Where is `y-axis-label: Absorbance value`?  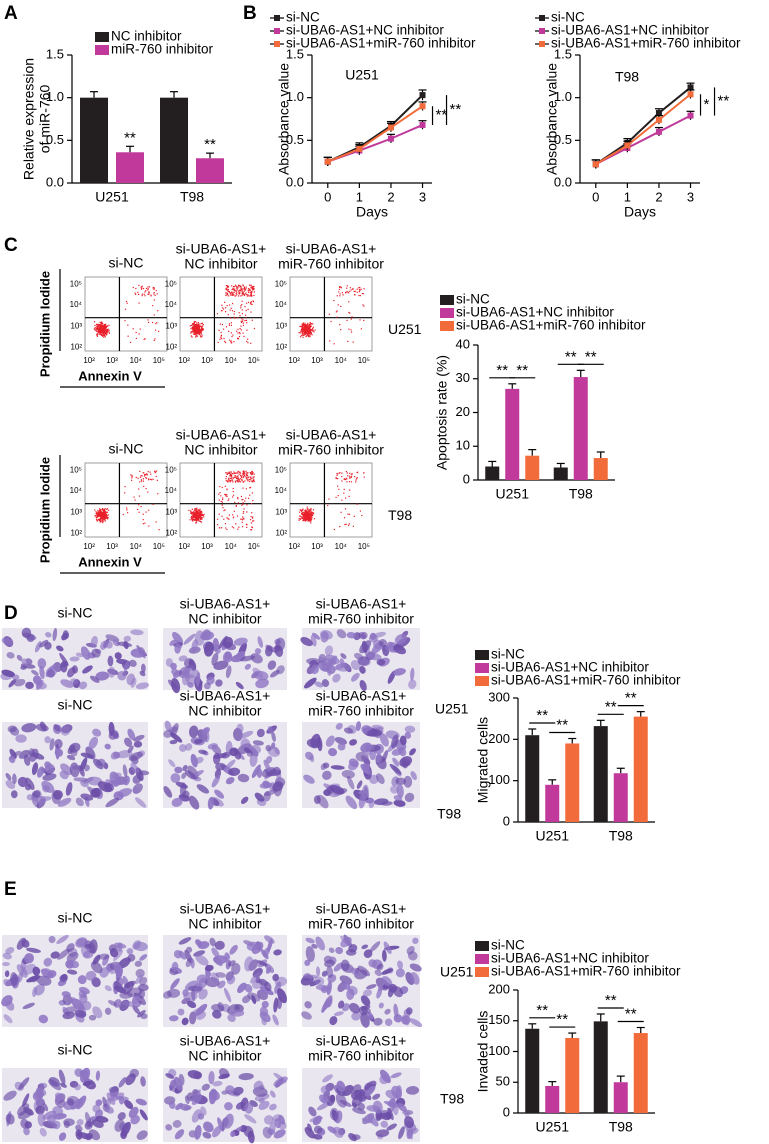 y-axis-label: Absorbance value is located at coordinates (284, 119).